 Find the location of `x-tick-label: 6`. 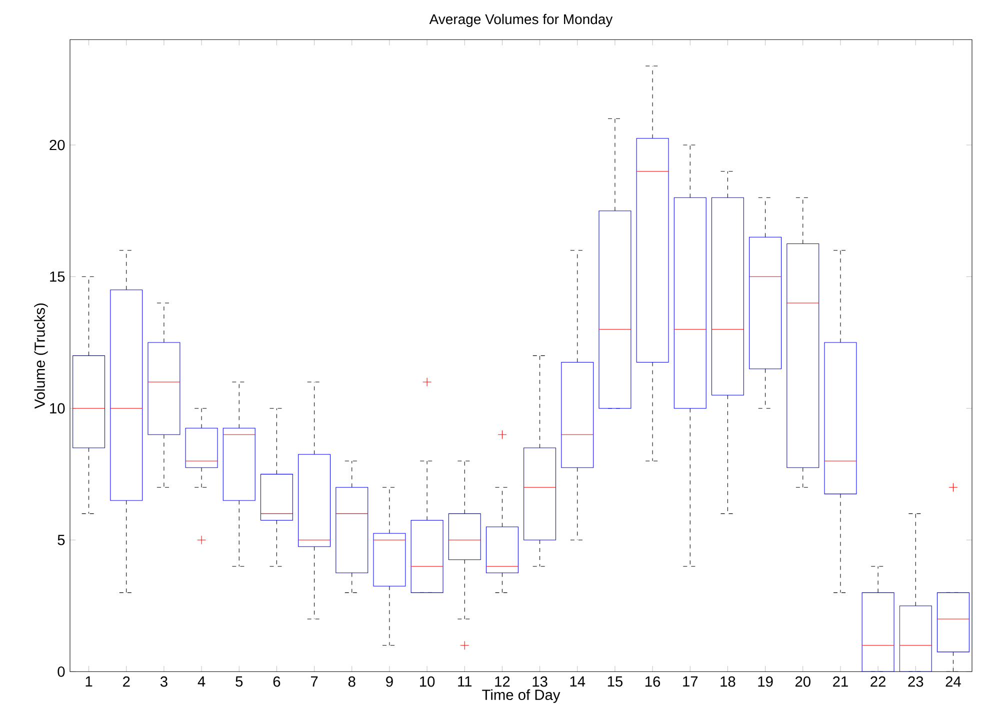

x-tick-label: 6 is located at coordinates (276, 681).